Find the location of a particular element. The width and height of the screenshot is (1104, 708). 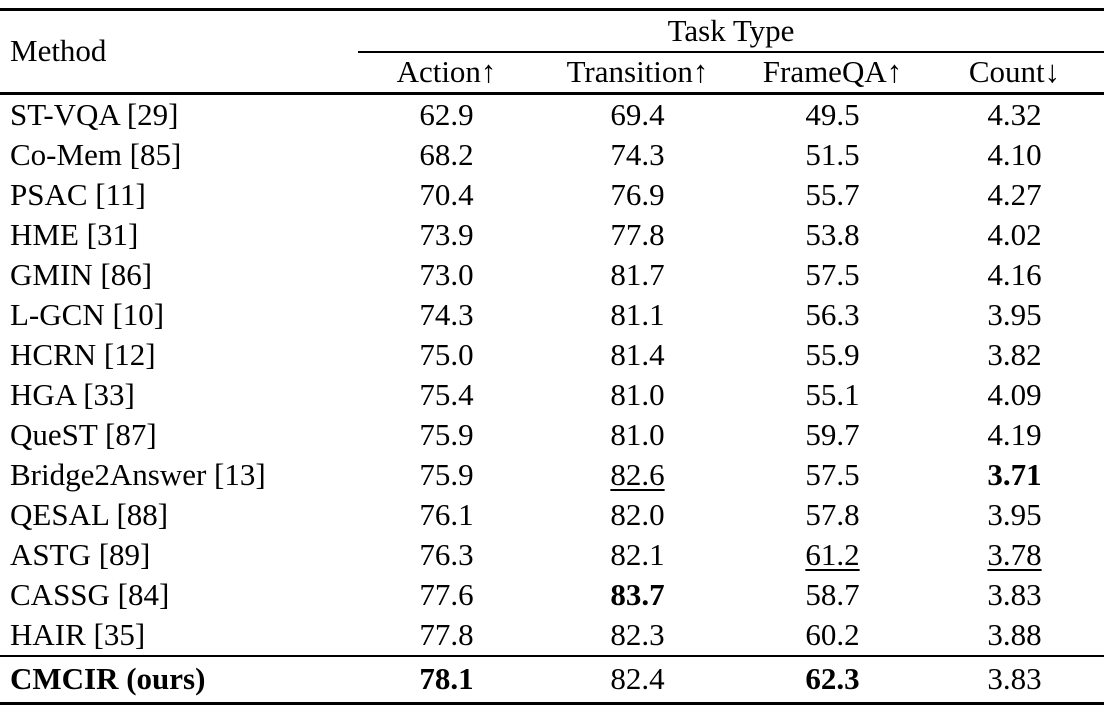

value-cell: 83.7 is located at coordinates (637, 594).